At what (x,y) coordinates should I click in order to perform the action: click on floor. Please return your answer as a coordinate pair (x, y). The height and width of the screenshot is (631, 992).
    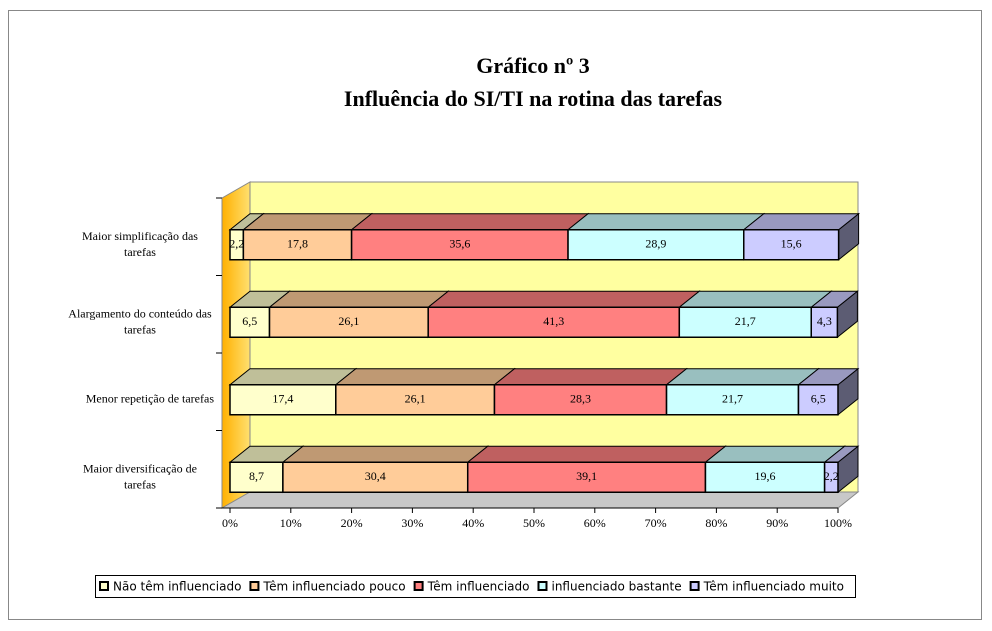
    Looking at the image, I should click on (540, 500).